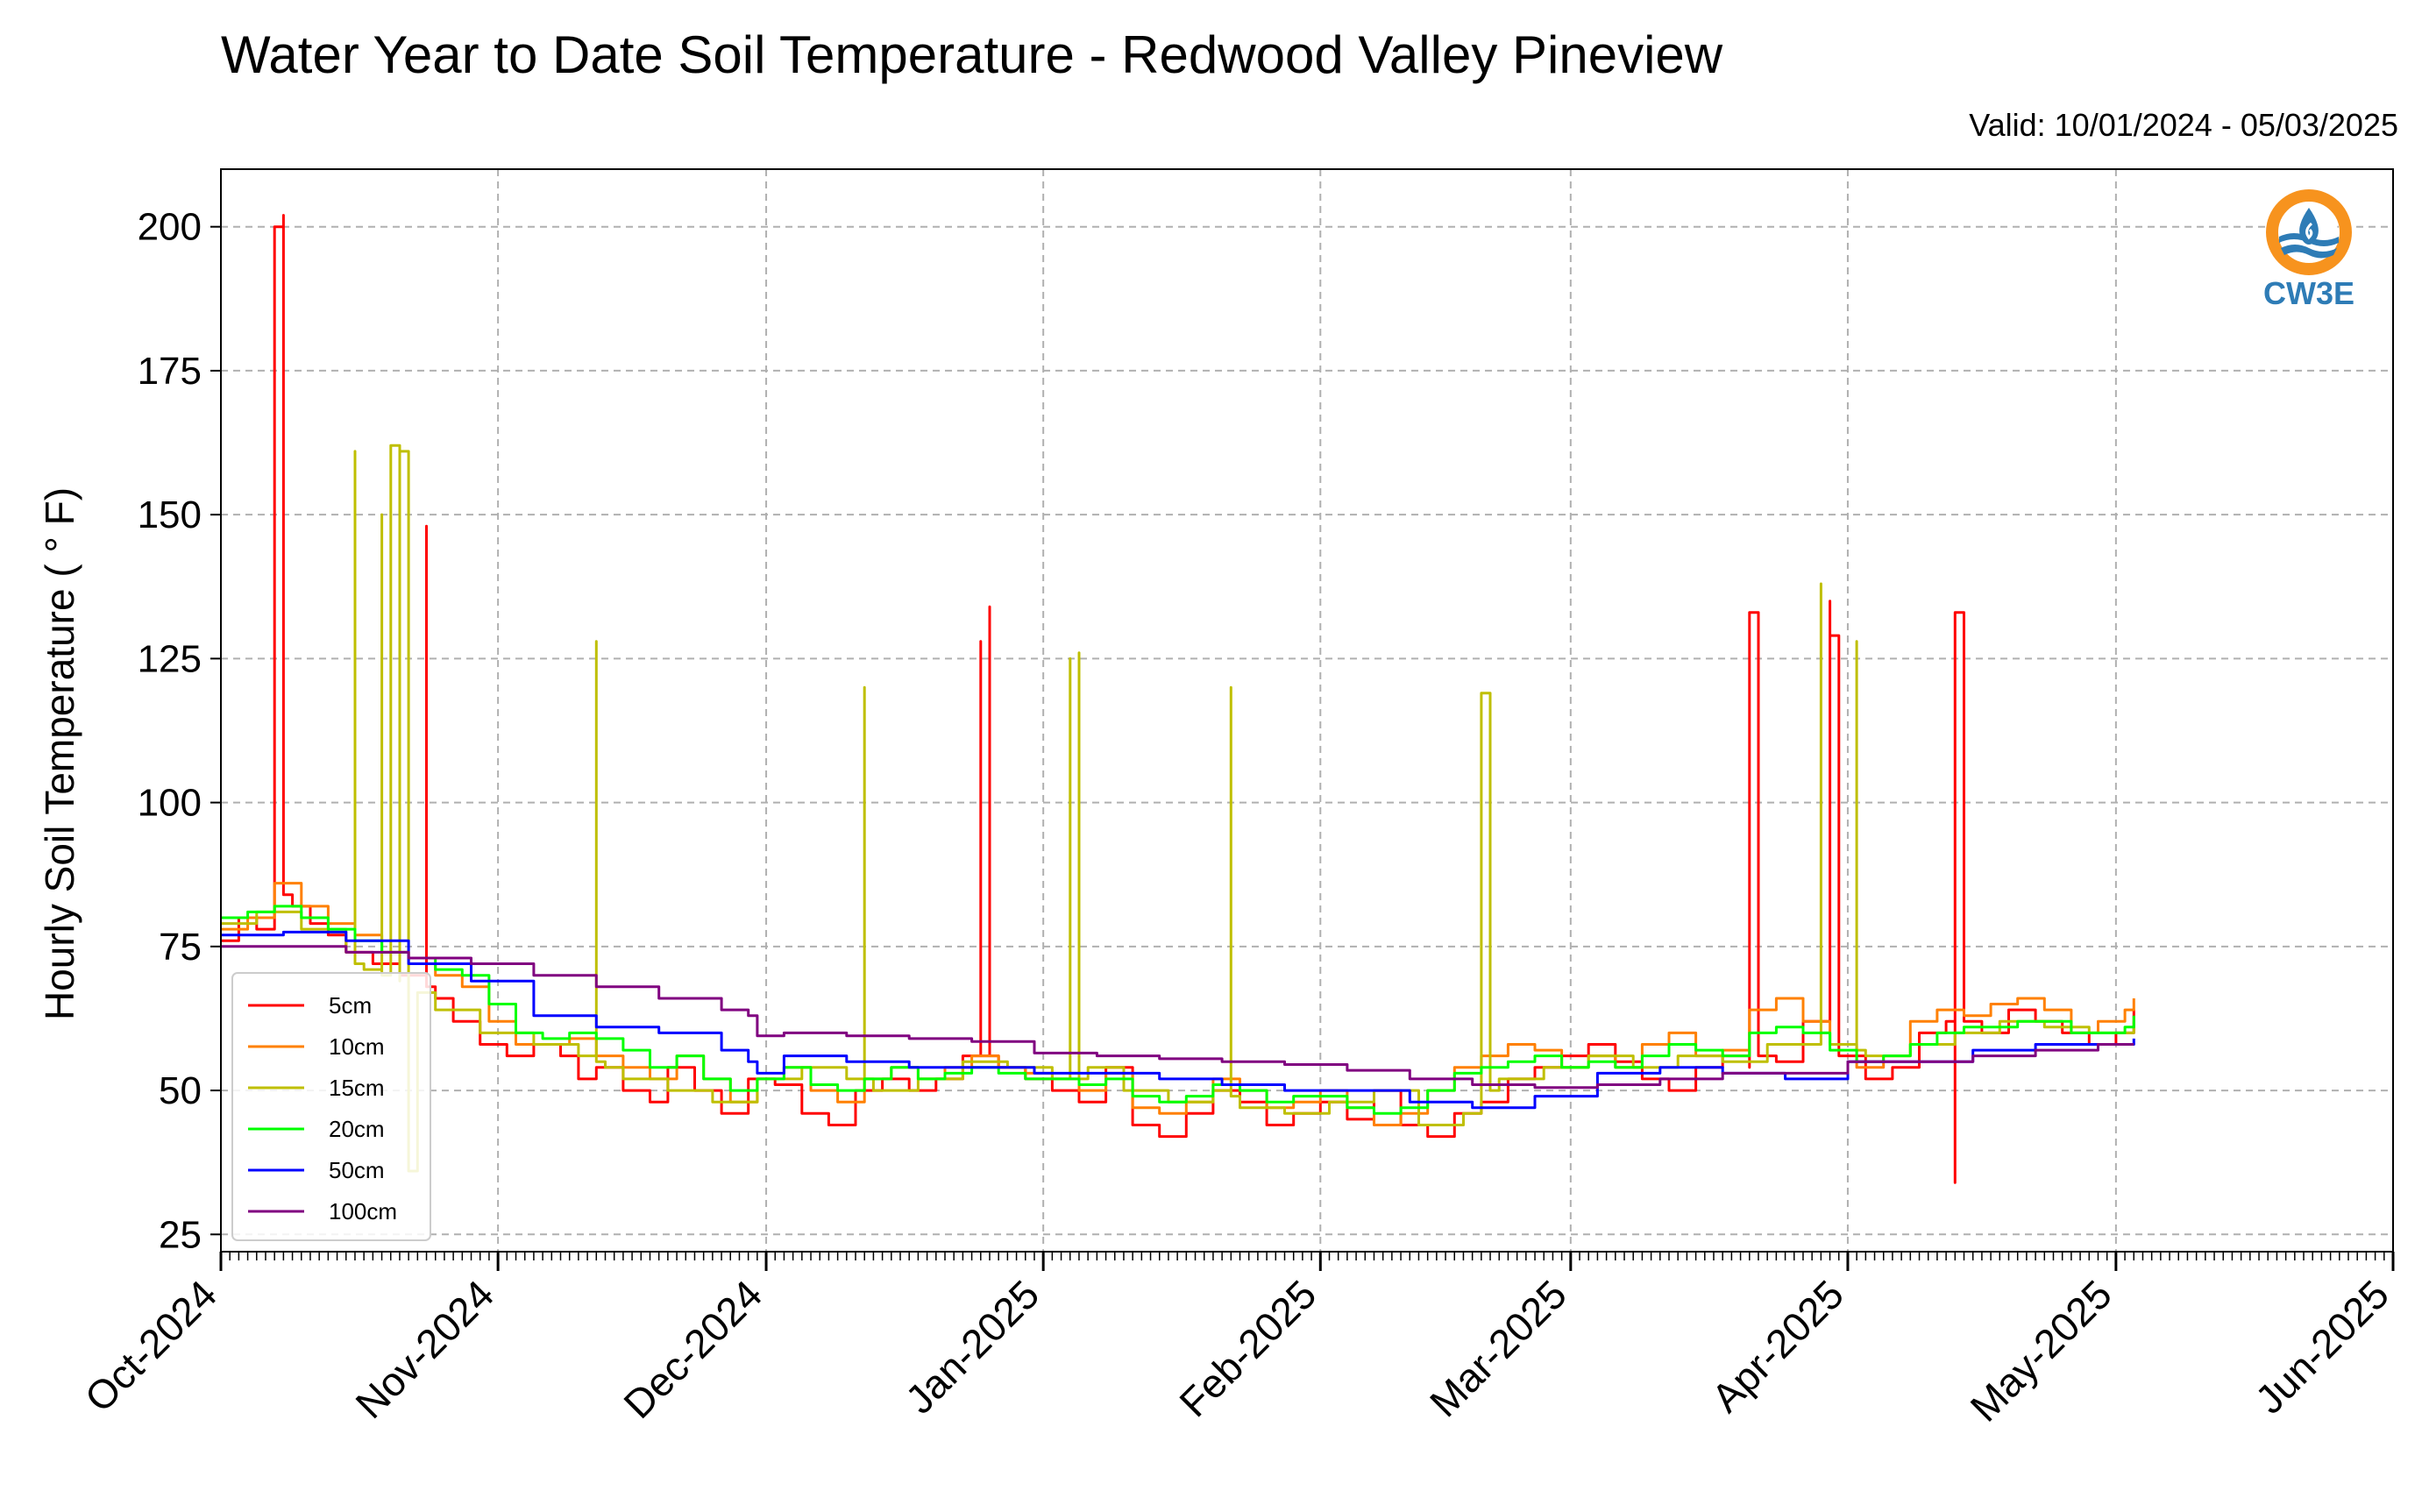 The height and width of the screenshot is (1512, 2429). What do you see at coordinates (2309, 293) in the screenshot?
I see `logo-text: CW3E` at bounding box center [2309, 293].